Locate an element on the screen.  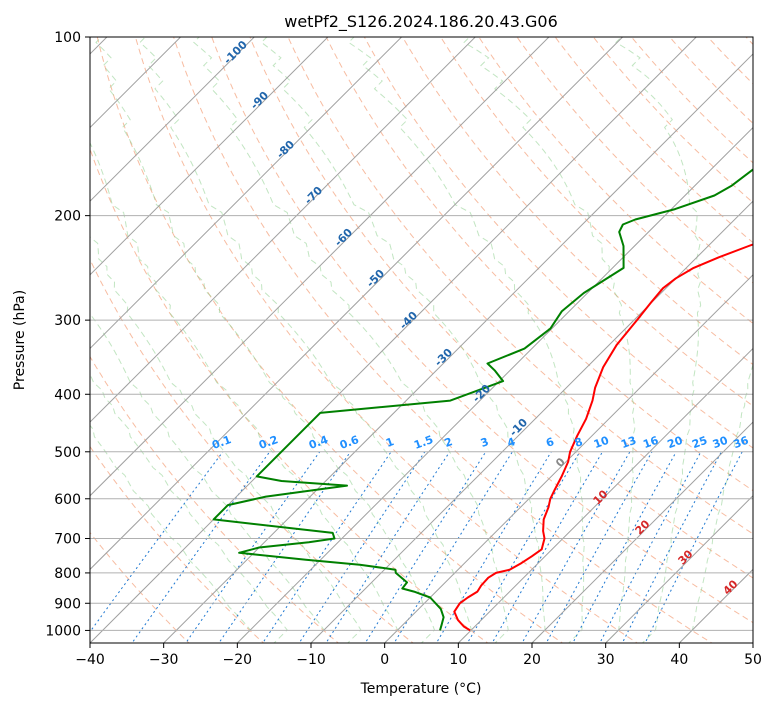
mixing-ratio-label: 16 is located at coordinates (650, 443).